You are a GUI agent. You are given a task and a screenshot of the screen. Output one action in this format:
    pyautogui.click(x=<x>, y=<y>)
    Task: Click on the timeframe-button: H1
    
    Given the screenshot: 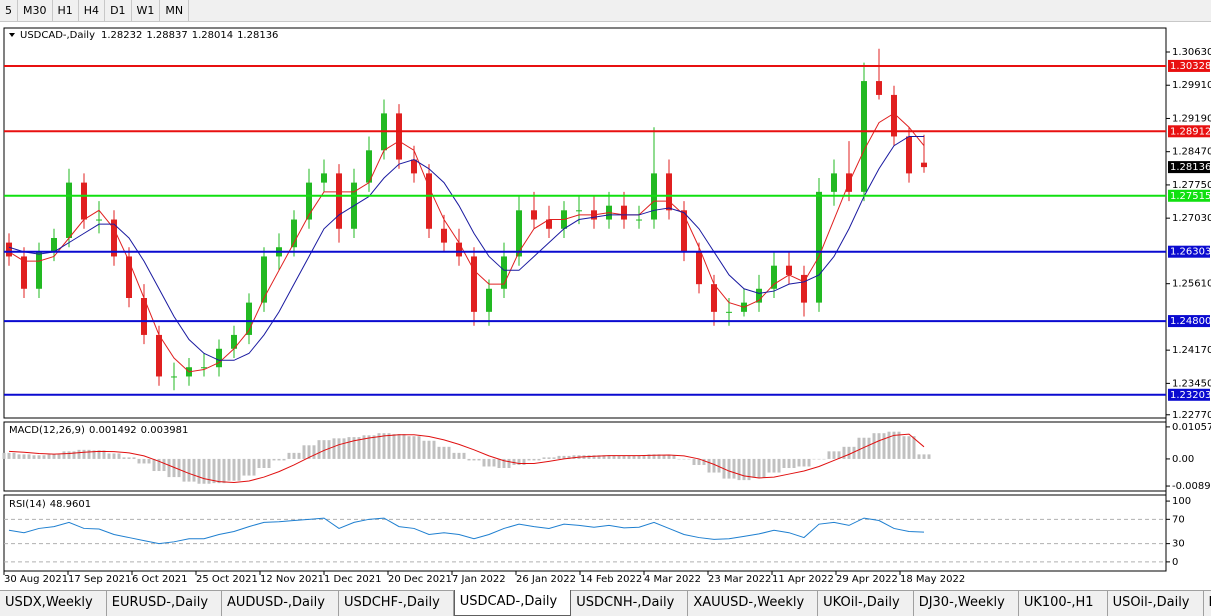 What is the action you would take?
    pyautogui.click(x=66, y=10)
    